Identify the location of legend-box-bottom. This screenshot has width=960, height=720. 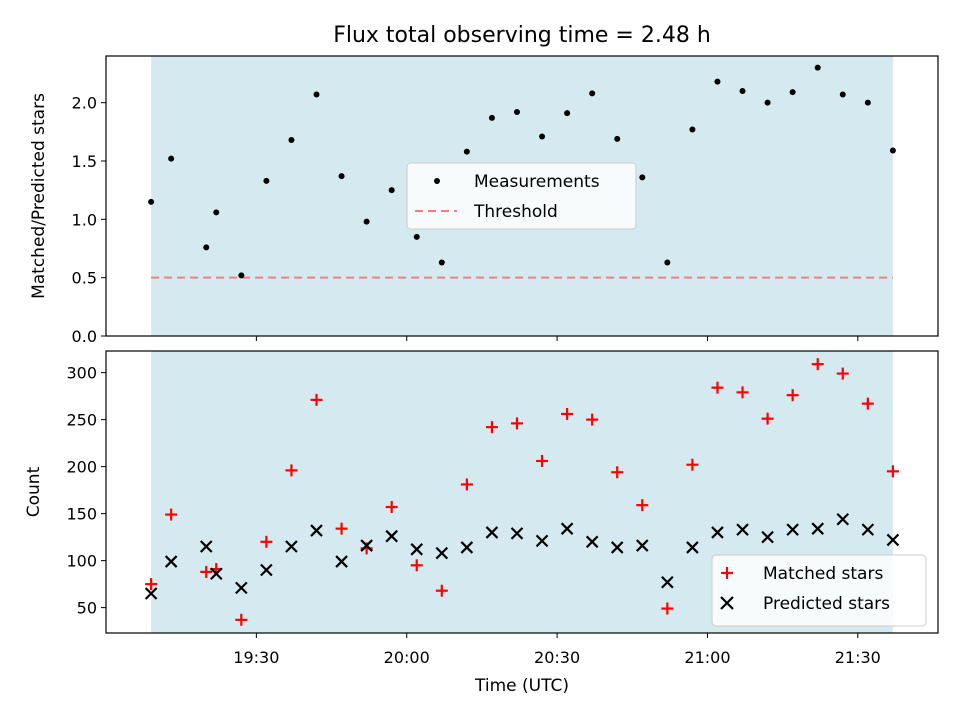
(819, 590).